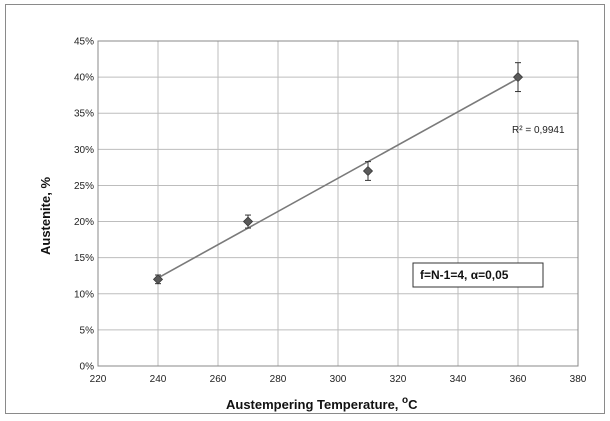 The image size is (610, 421). What do you see at coordinates (84, 150) in the screenshot?
I see `y-tick-label-6: 30%` at bounding box center [84, 150].